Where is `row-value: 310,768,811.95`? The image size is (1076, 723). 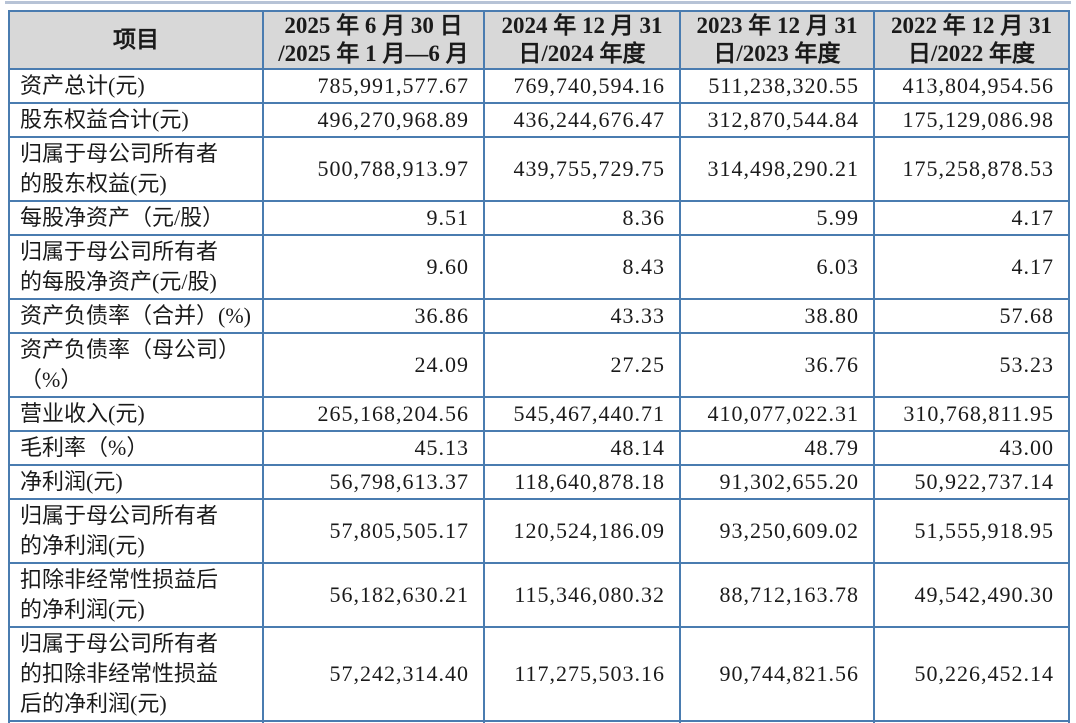
row-value: 310,768,811.95 is located at coordinates (971, 414).